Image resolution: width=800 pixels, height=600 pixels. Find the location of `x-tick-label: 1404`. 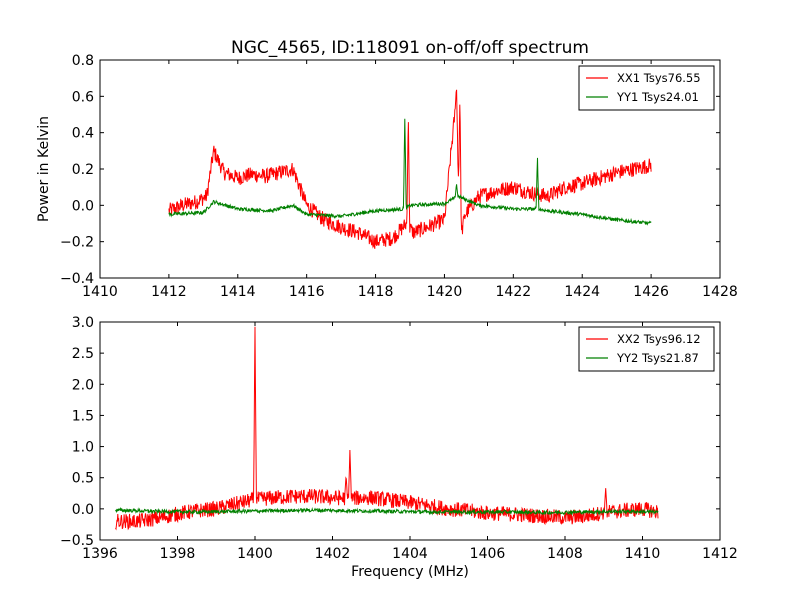

x-tick-label: 1404 is located at coordinates (410, 554).